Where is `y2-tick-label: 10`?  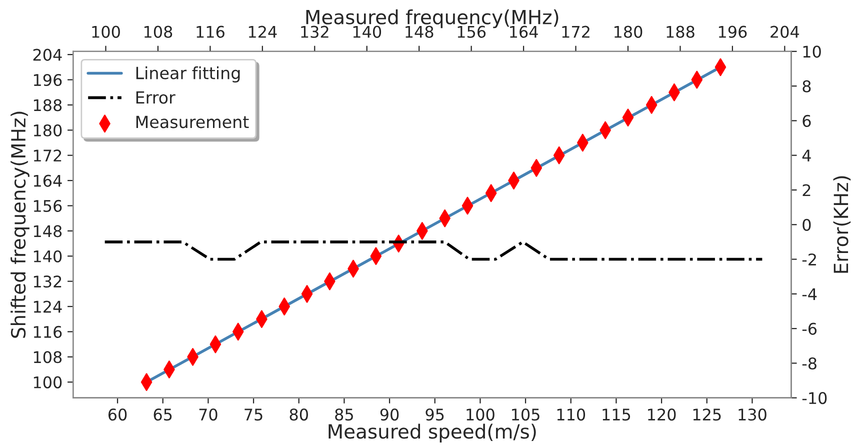 y2-tick-label: 10 is located at coordinates (812, 52).